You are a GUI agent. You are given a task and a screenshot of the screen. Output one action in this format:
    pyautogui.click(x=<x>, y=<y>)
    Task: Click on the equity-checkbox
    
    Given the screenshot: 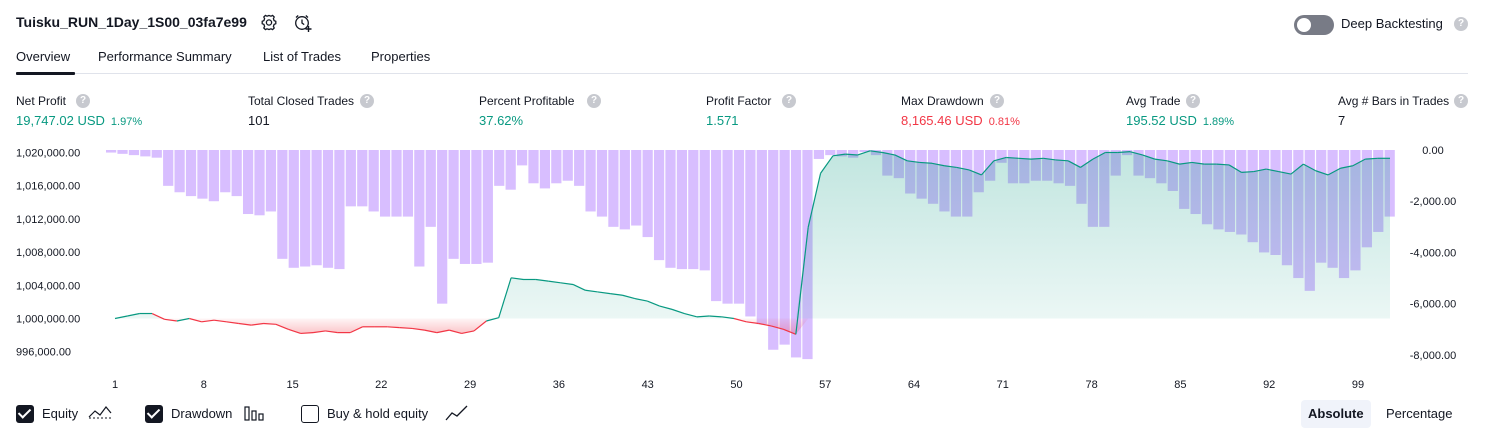 What is the action you would take?
    pyautogui.click(x=25, y=414)
    